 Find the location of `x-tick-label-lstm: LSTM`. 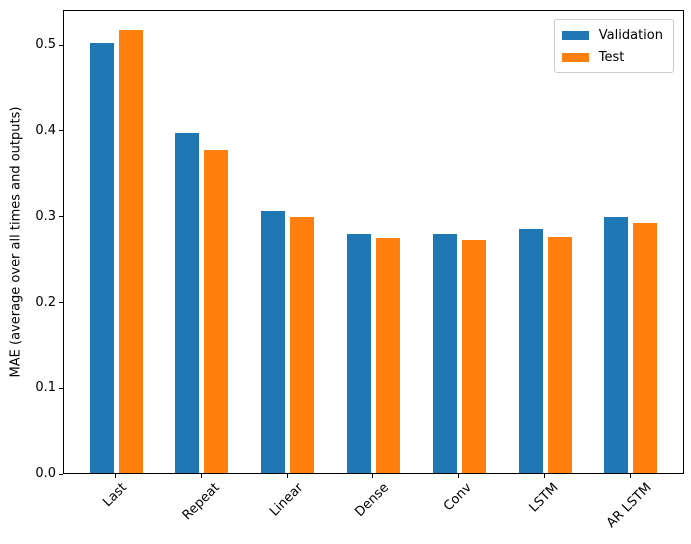

x-tick-label-lstm: LSTM is located at coordinates (544, 498).